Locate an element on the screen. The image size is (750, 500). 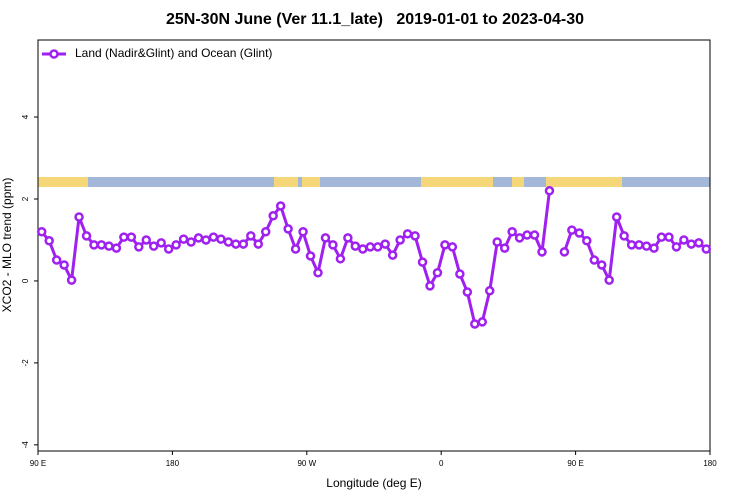
series-line is located at coordinates (635, 251).